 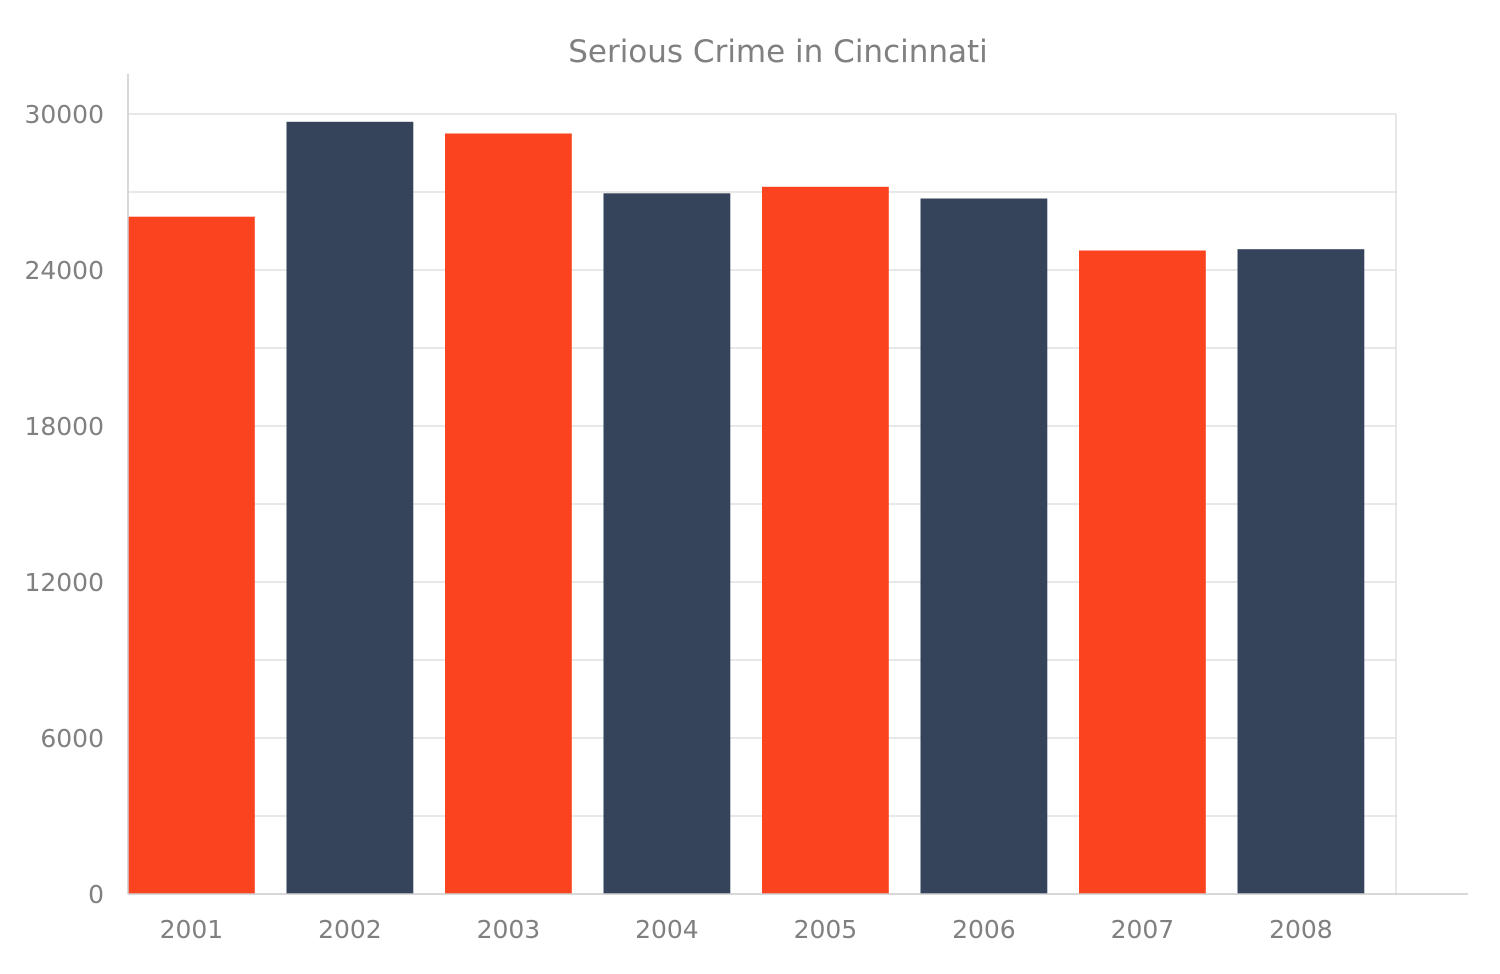 I want to click on x-tick-label: 2008, so click(x=1301, y=929).